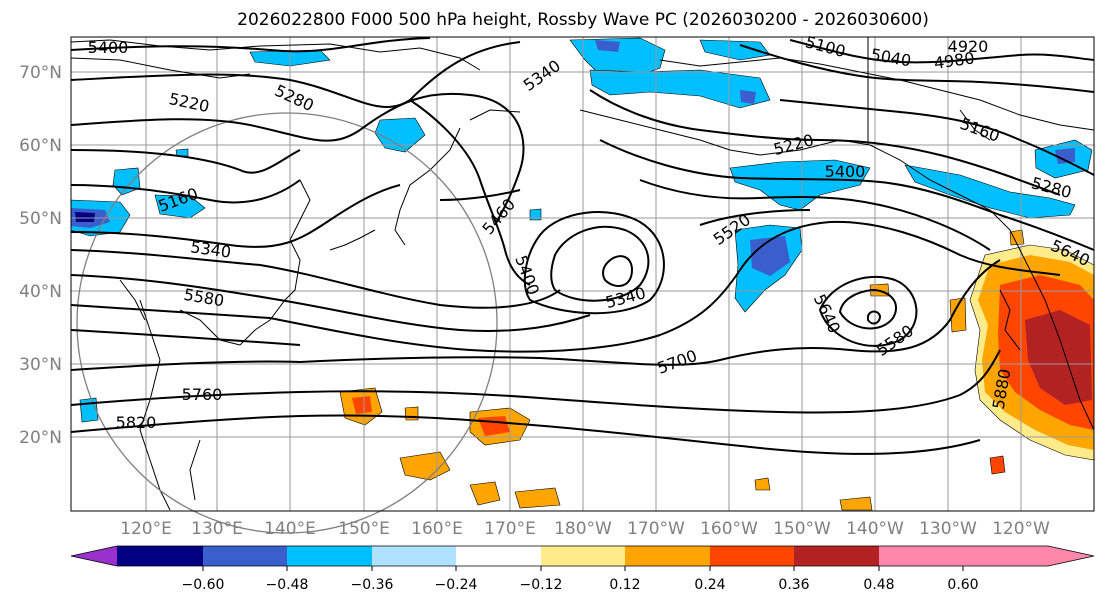 This screenshot has width=1105, height=604. I want to click on lon-label: 120°W, so click(1021, 529).